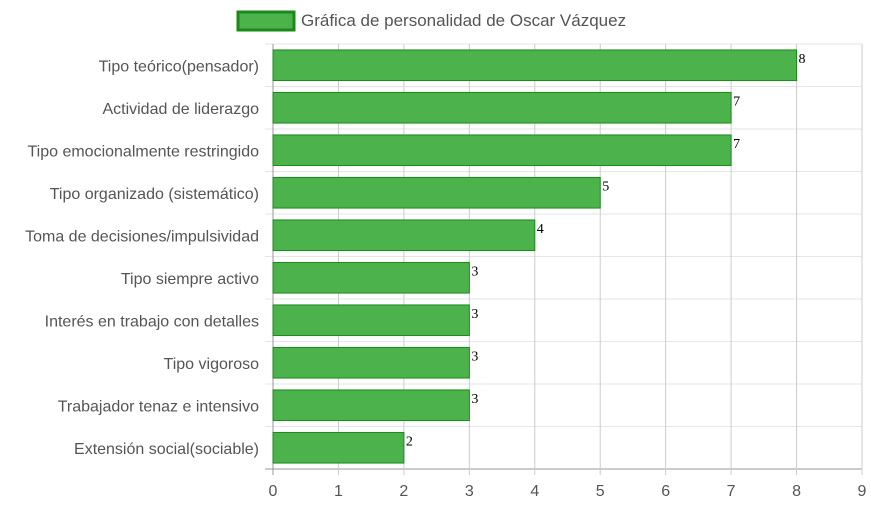 The height and width of the screenshot is (507, 871). I want to click on category-label: Extensión social(sociable), so click(166, 449).